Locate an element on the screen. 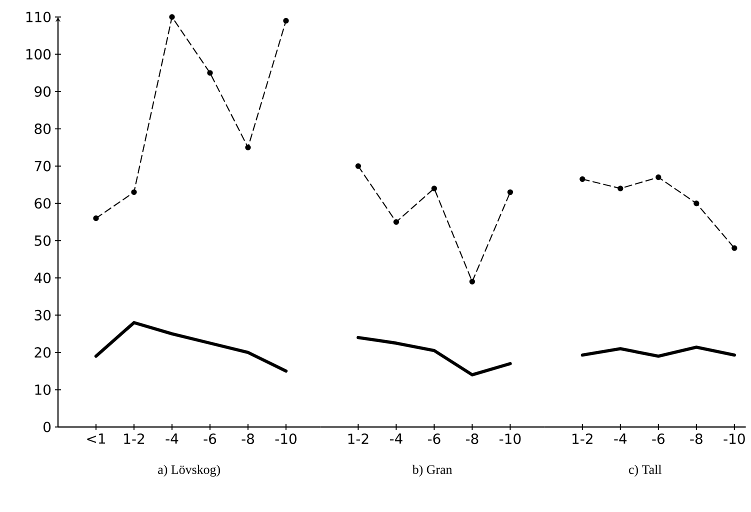  y-tick-label: 110 is located at coordinates (38, 17).